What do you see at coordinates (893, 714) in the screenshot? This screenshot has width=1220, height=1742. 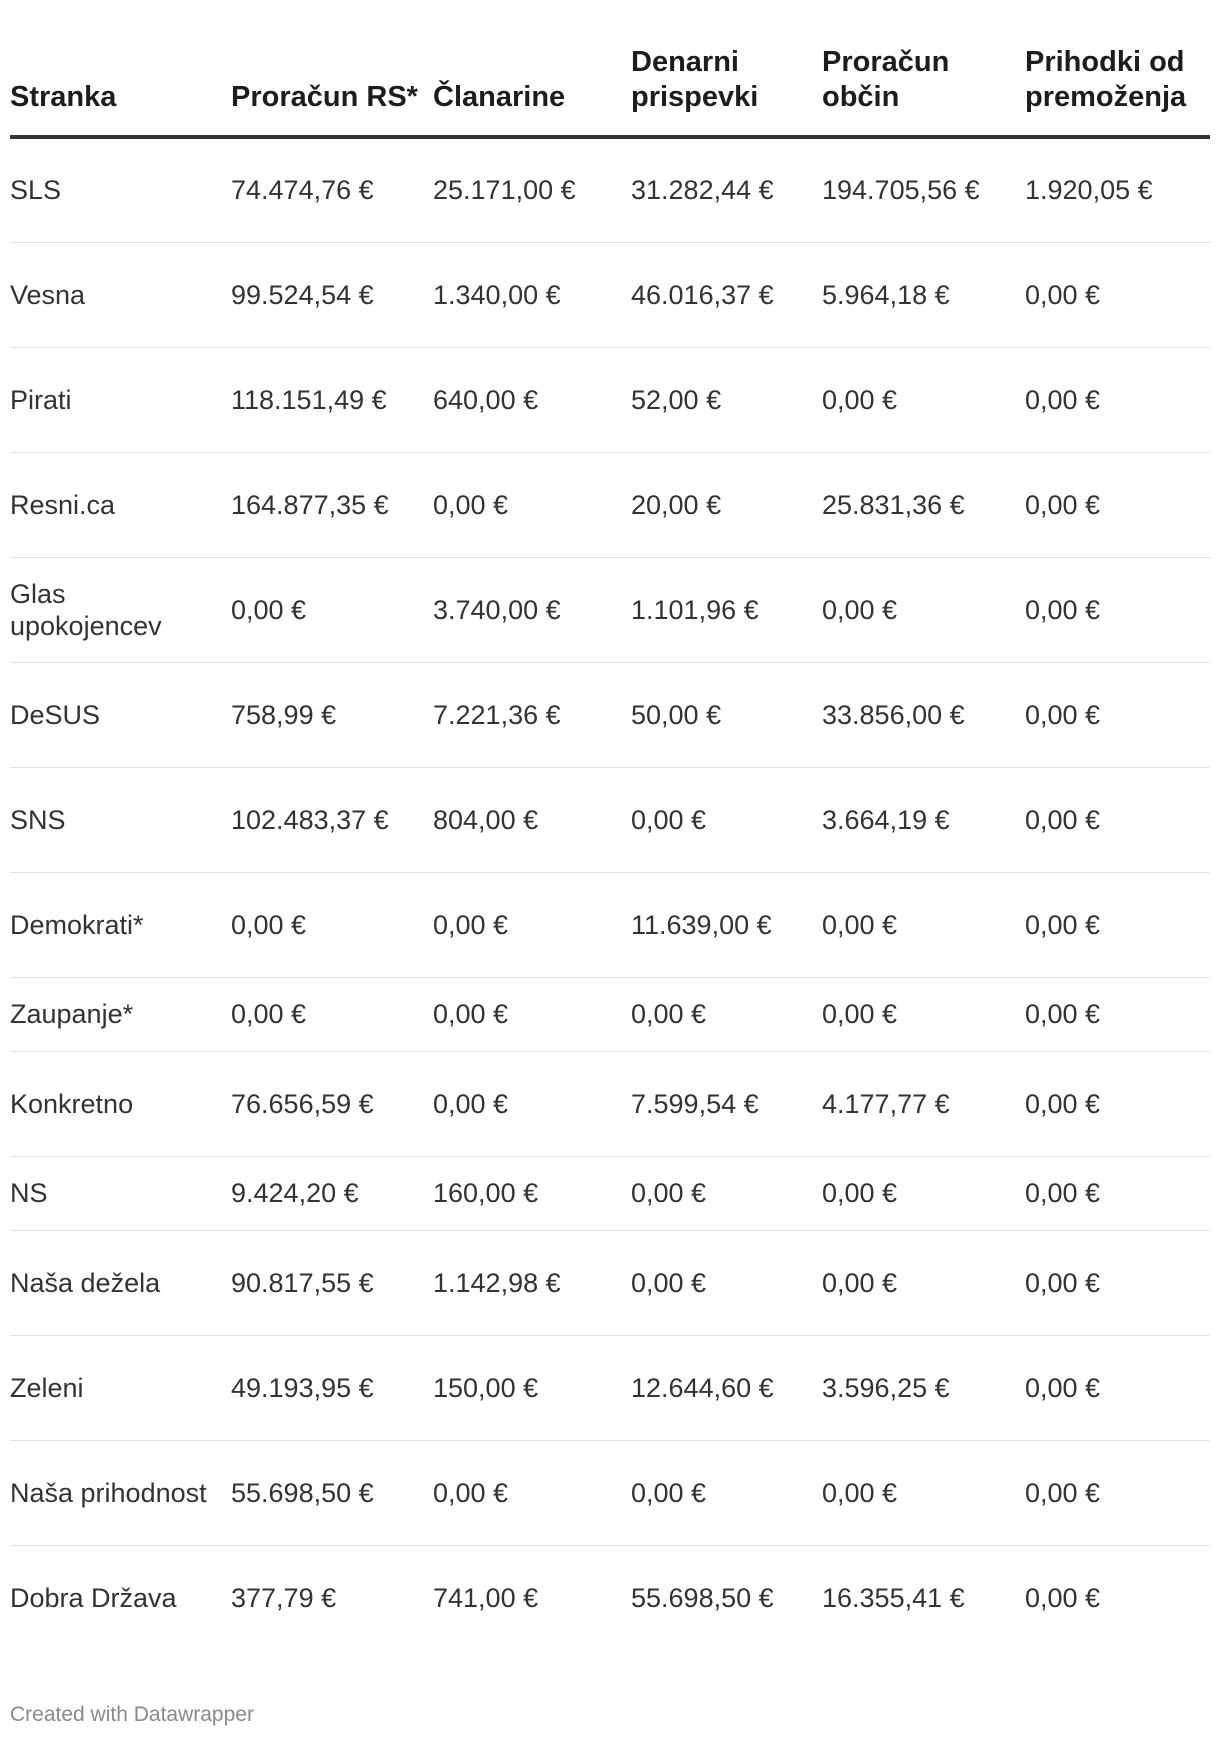 I see `amount-value: 33.856,00 €` at bounding box center [893, 714].